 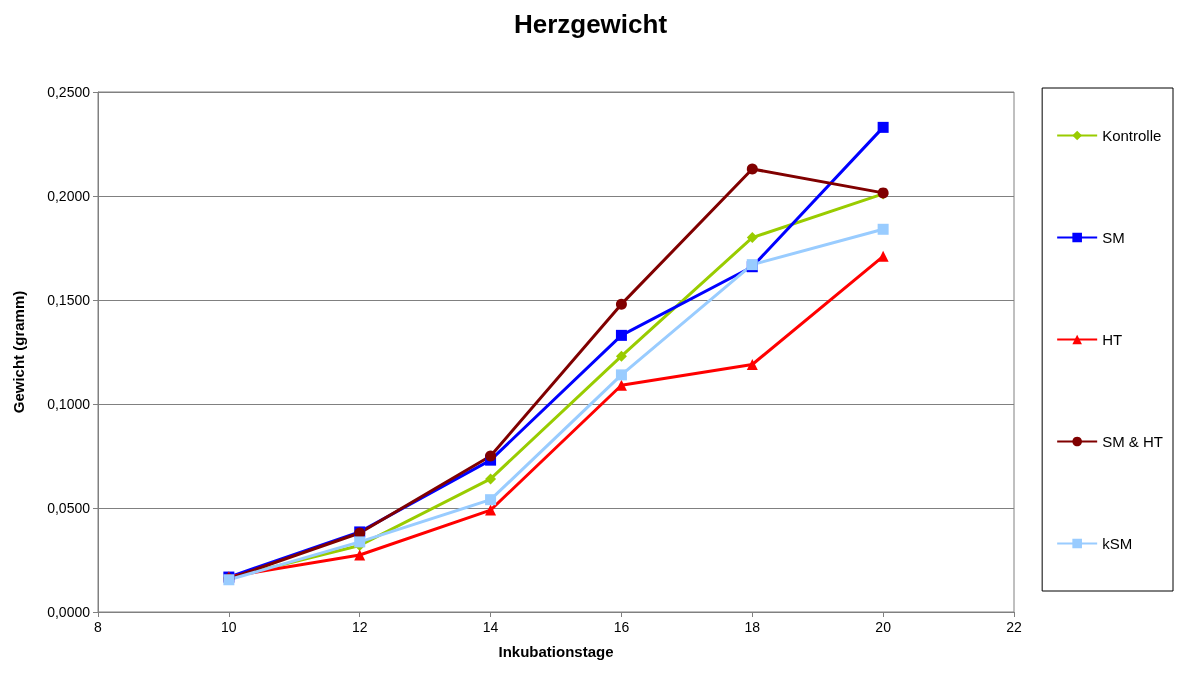 I want to click on legend-label: SM, so click(x=1113, y=237).